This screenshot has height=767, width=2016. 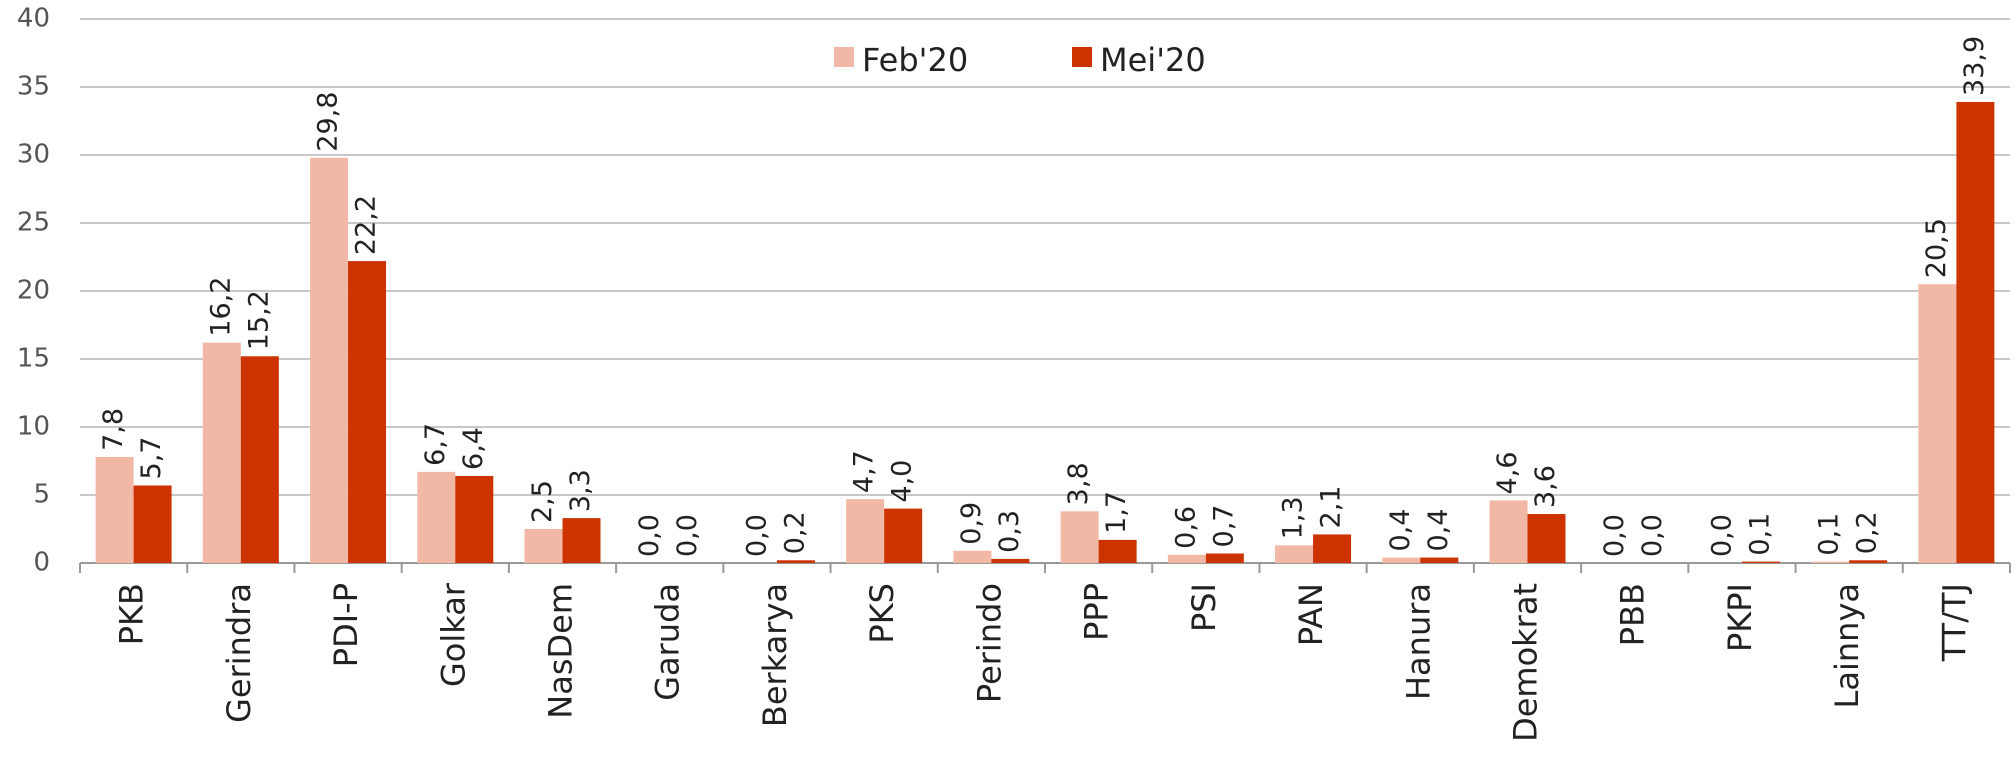 I want to click on x-tick-label: PPP, so click(x=1097, y=612).